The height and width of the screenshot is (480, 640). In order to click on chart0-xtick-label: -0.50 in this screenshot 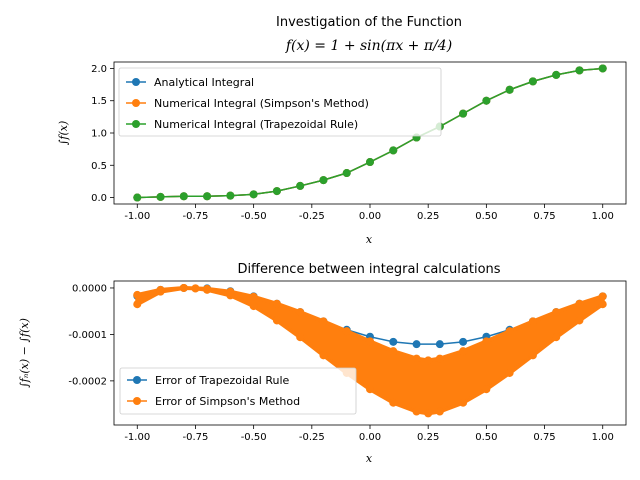, I will do `click(254, 216)`.